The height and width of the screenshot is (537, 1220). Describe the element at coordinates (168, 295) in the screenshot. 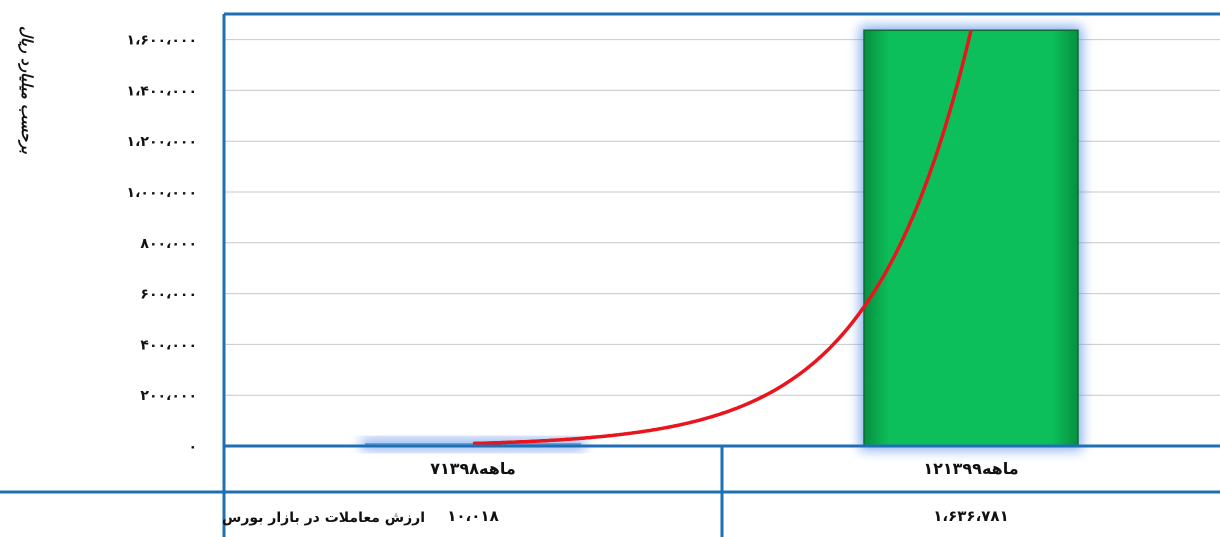

I see `y-tick-label: ۶۰۰،۰۰۰` at that location.